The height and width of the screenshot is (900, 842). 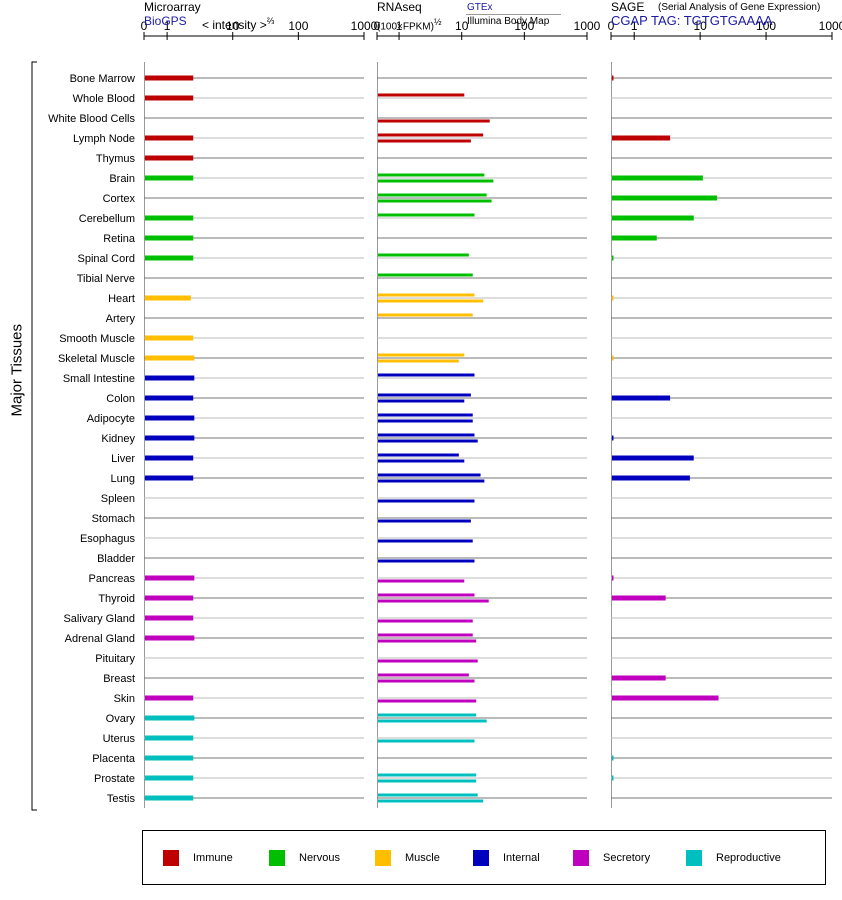 I want to click on category-label: Adrenal Gland, so click(x=100, y=639).